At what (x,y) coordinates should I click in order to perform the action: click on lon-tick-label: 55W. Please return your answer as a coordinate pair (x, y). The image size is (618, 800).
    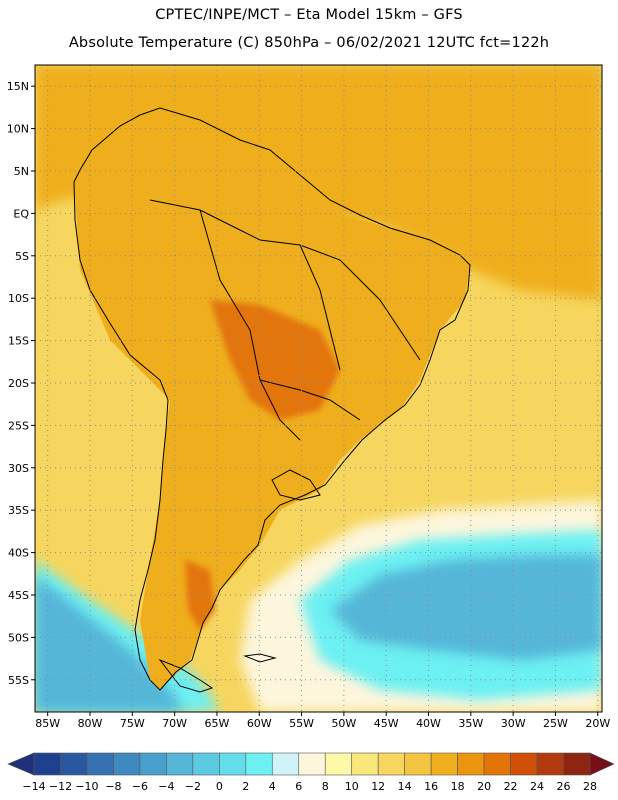
    Looking at the image, I should click on (301, 723).